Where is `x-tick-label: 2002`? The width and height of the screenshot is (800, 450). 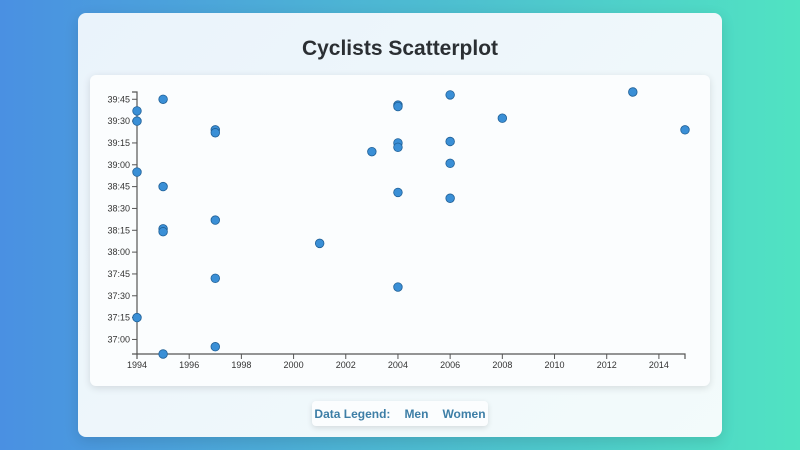 x-tick-label: 2002 is located at coordinates (346, 365).